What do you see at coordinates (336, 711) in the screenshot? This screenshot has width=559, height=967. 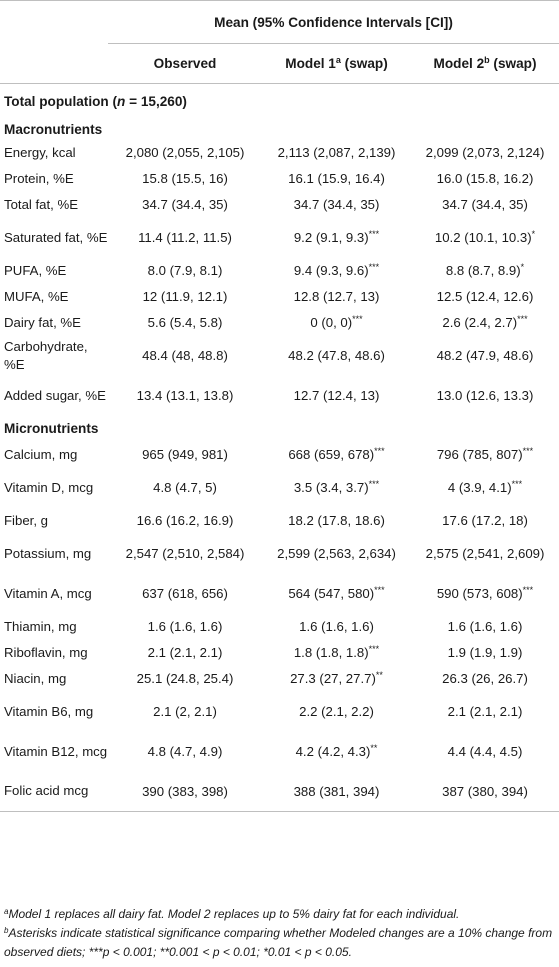 I see `cell-model1: 2.2 (2.1, 2.2)` at bounding box center [336, 711].